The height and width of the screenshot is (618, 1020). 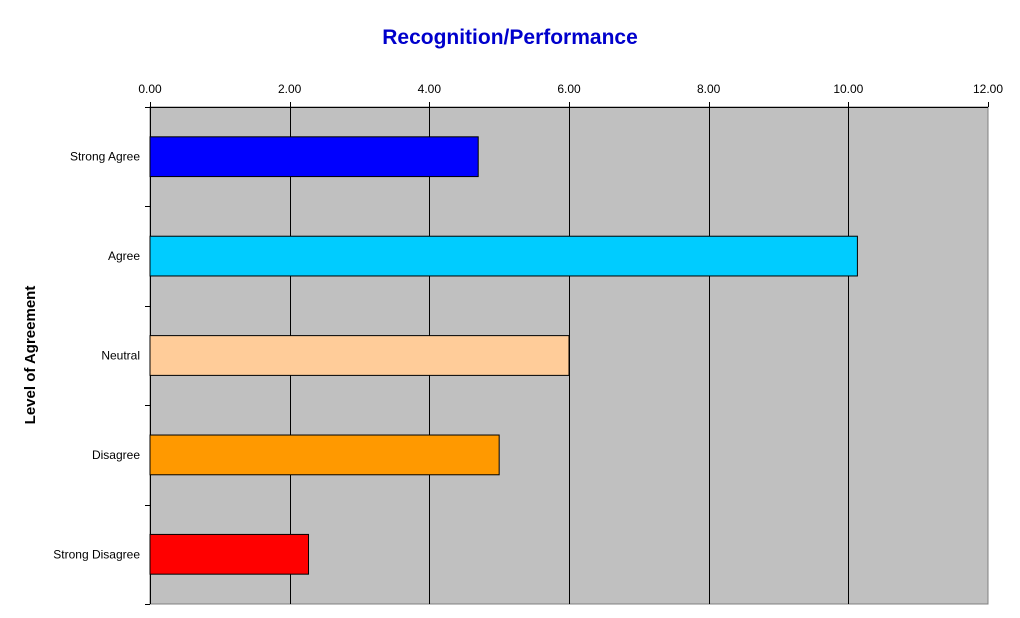 What do you see at coordinates (848, 89) in the screenshot?
I see `x-tick-label-5: 10.00` at bounding box center [848, 89].